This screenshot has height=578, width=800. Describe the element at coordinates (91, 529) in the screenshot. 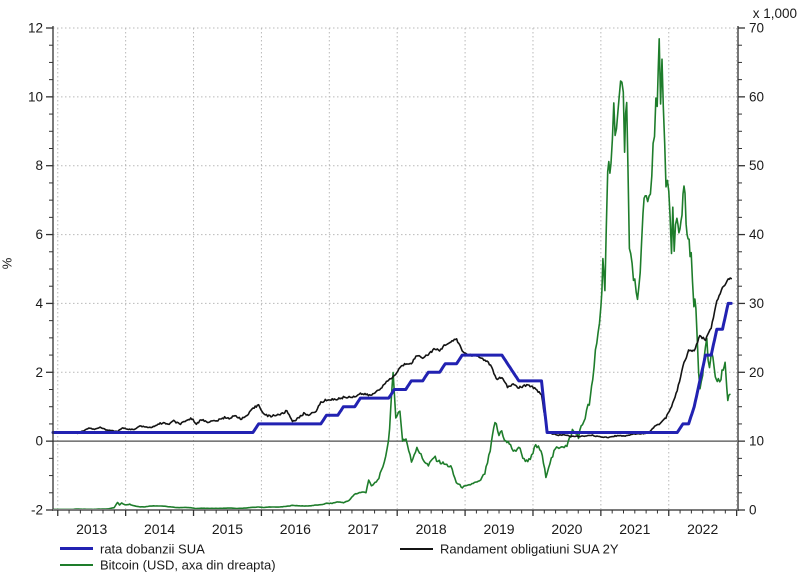

I see `svg-text: 2013` at that location.